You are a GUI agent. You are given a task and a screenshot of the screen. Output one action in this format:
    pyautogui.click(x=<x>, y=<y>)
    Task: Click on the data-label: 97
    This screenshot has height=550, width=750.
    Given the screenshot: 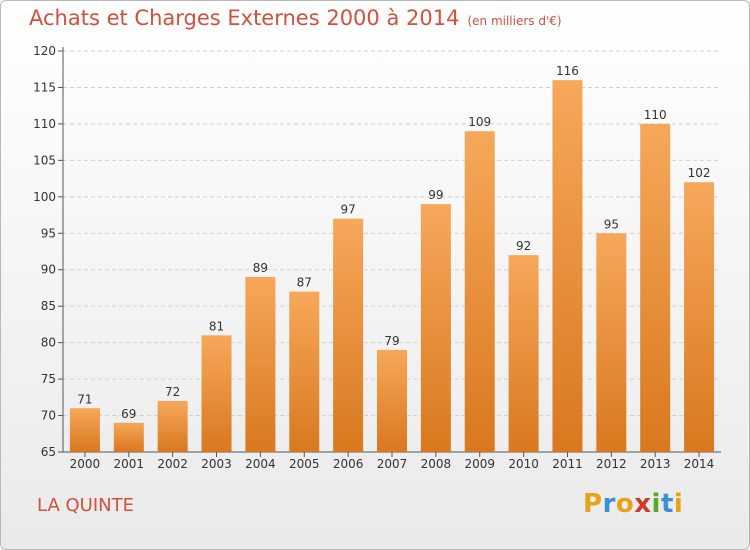 What is the action you would take?
    pyautogui.click(x=347, y=210)
    